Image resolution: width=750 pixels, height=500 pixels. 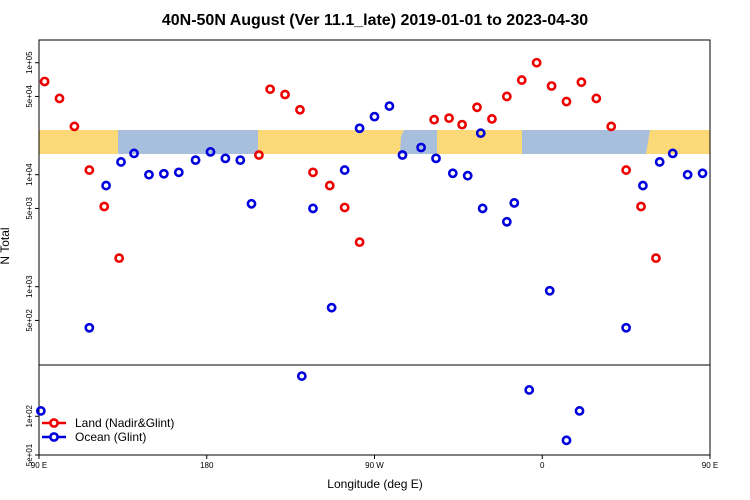 What do you see at coordinates (110, 437) in the screenshot?
I see `legend-label: Ocean (Glint)` at bounding box center [110, 437].